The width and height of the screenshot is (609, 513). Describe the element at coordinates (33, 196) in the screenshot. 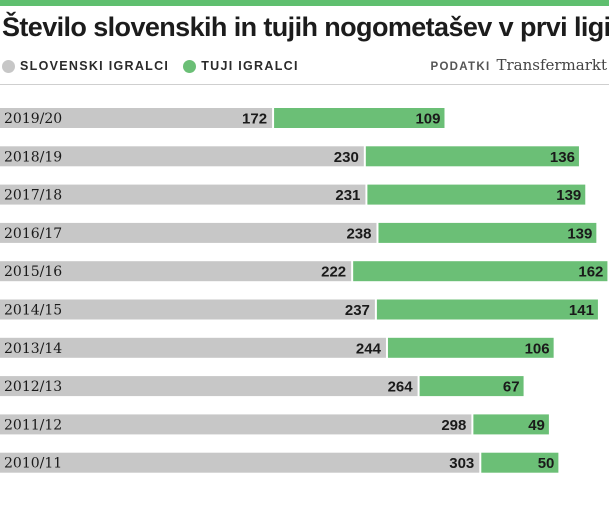

I see `category-label: 2017/18` at that location.